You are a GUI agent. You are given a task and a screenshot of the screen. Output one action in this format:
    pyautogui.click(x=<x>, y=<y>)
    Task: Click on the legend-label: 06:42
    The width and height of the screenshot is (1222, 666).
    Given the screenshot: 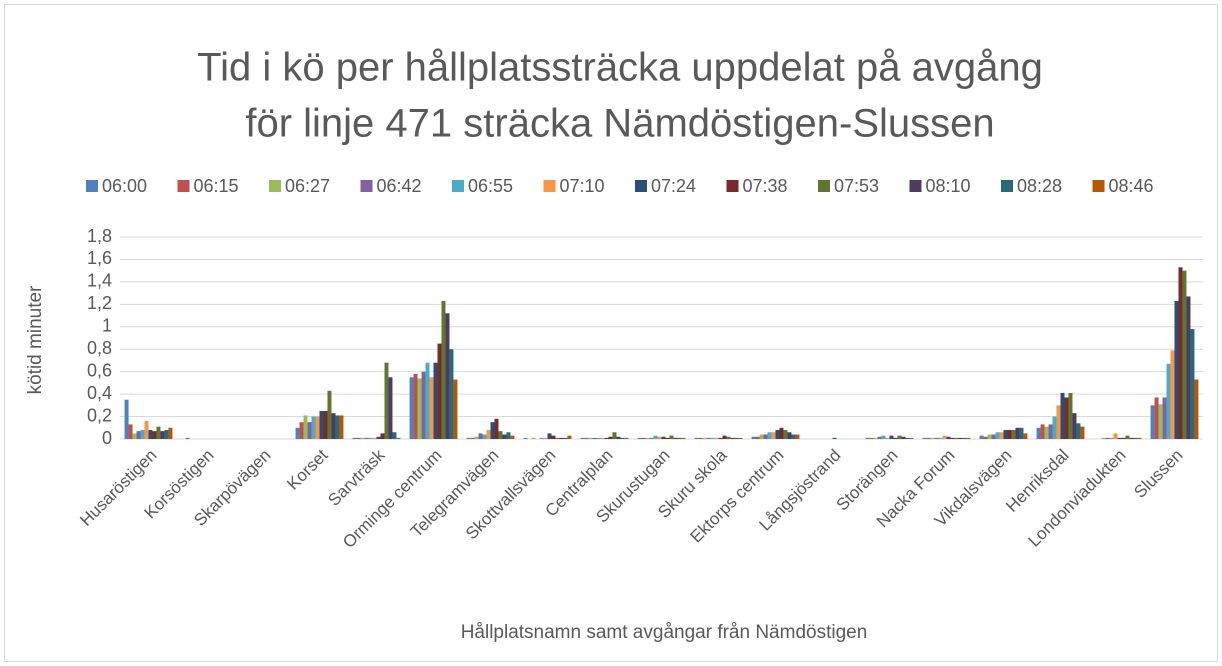 What is the action you would take?
    pyautogui.click(x=399, y=186)
    